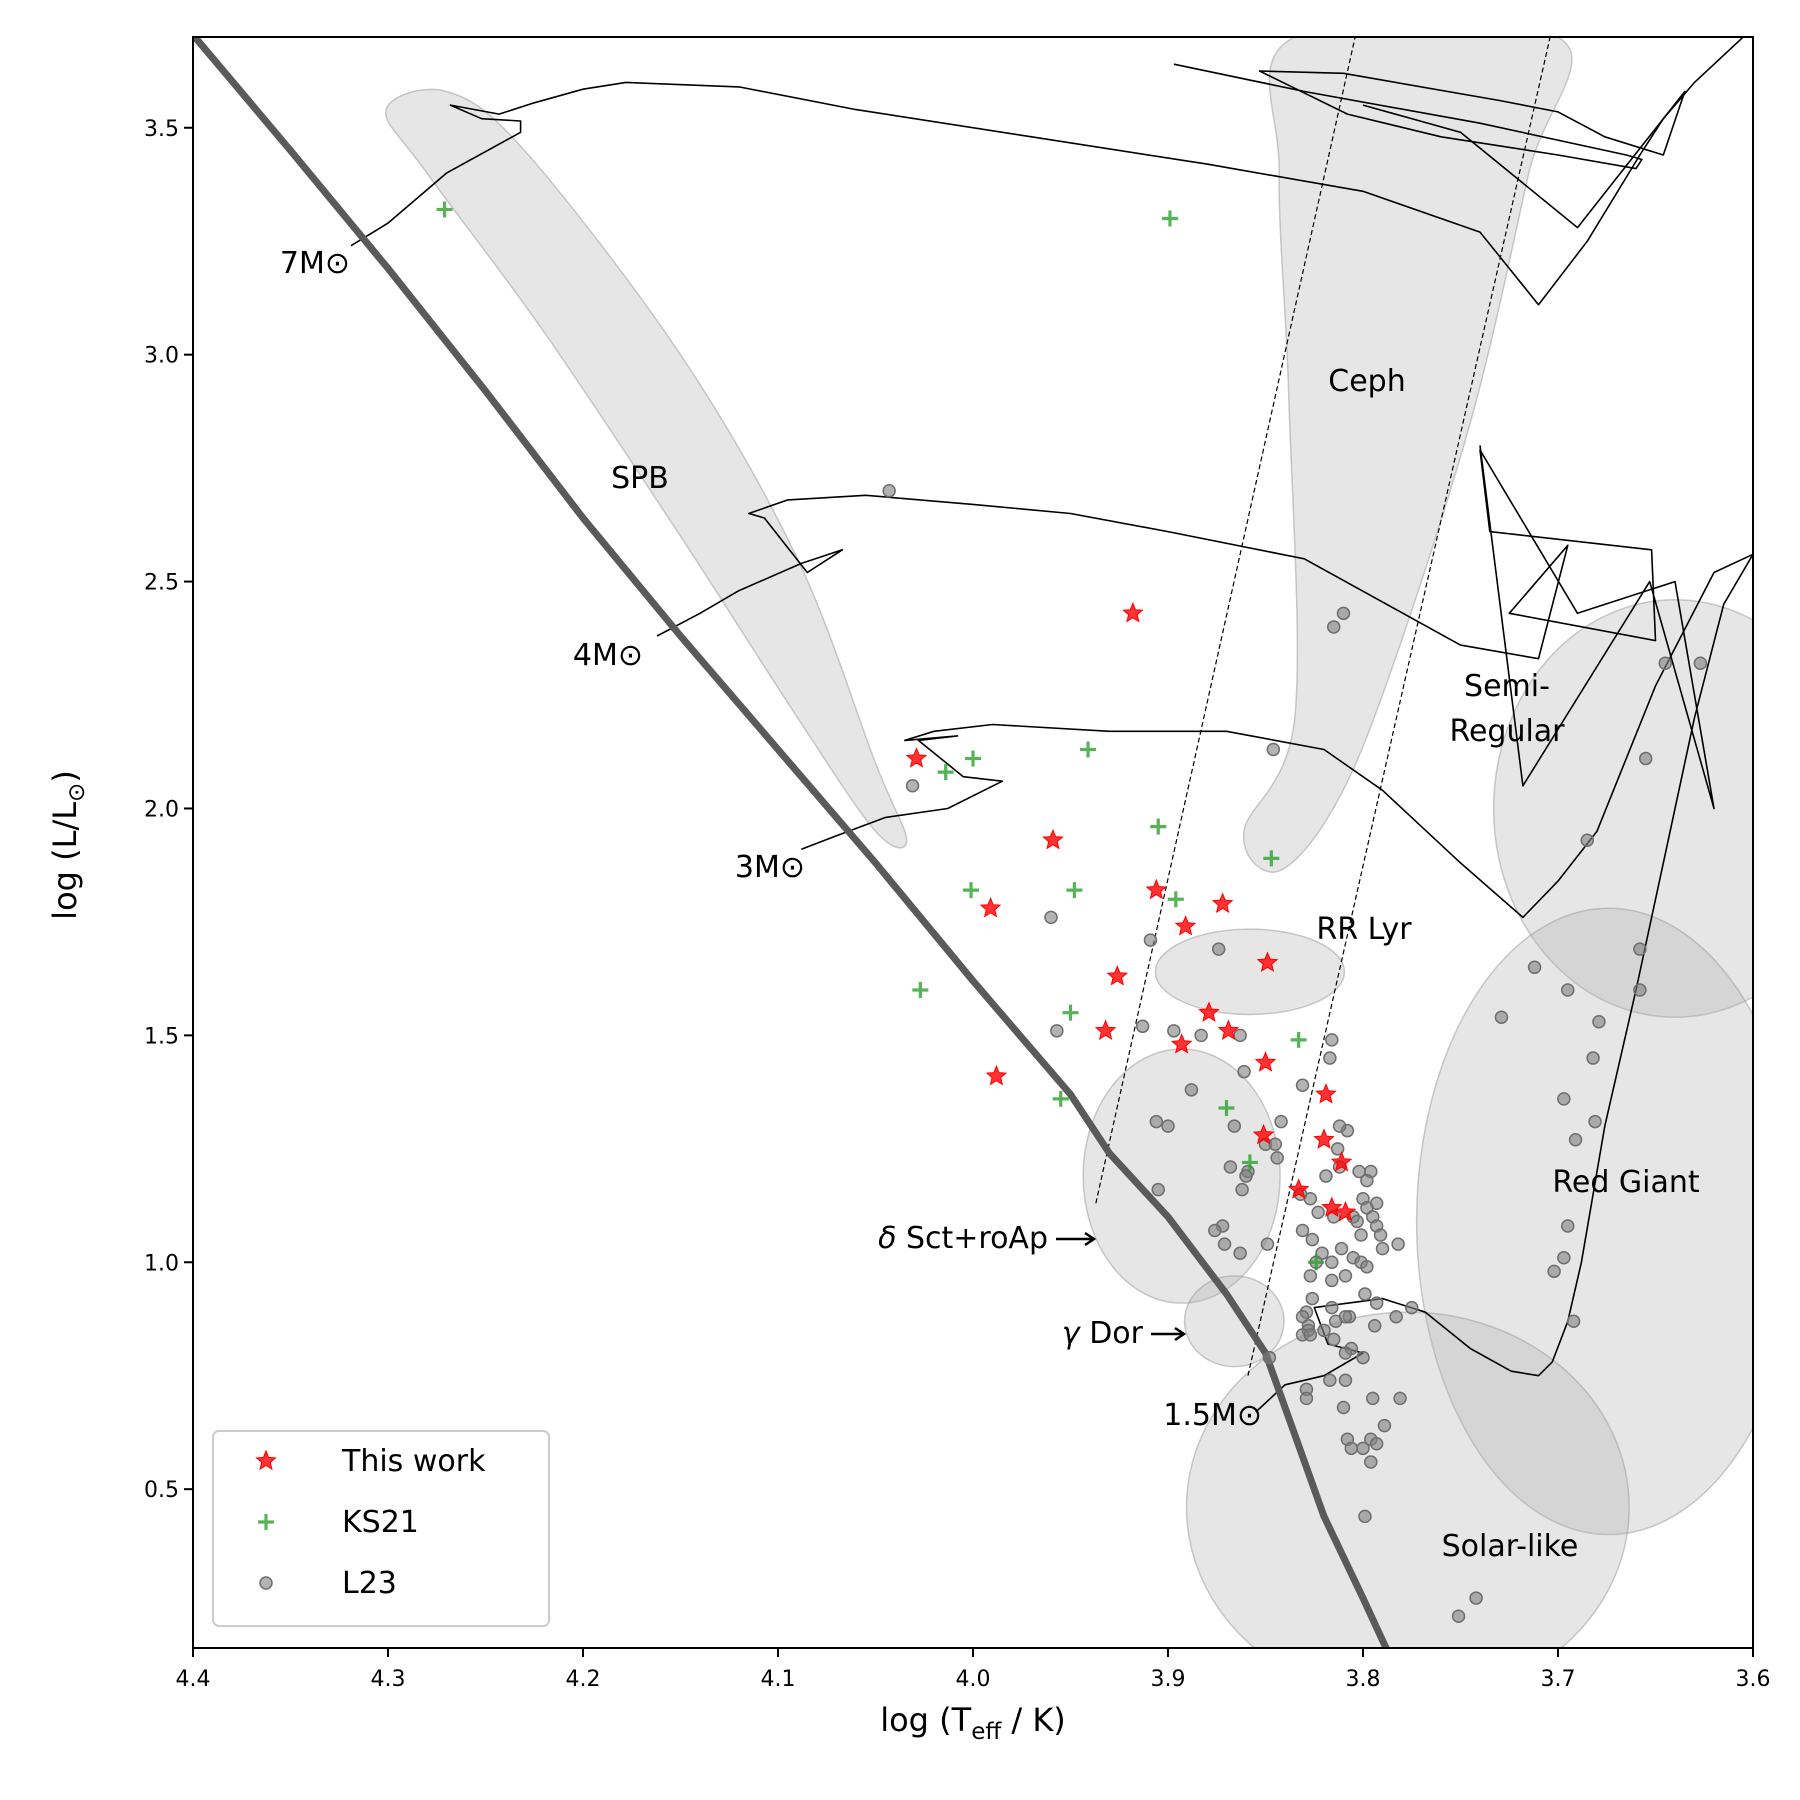  Describe the element at coordinates (388, 1679) in the screenshot. I see `x-tick-label: 4.3` at that location.